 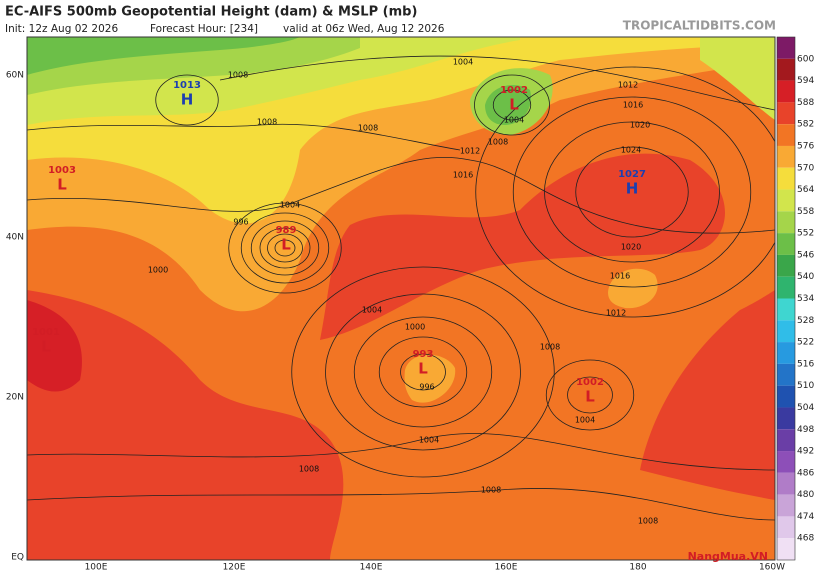 What do you see at coordinates (805, 212) in the screenshot?
I see `colorbar-label: 558` at bounding box center [805, 212].